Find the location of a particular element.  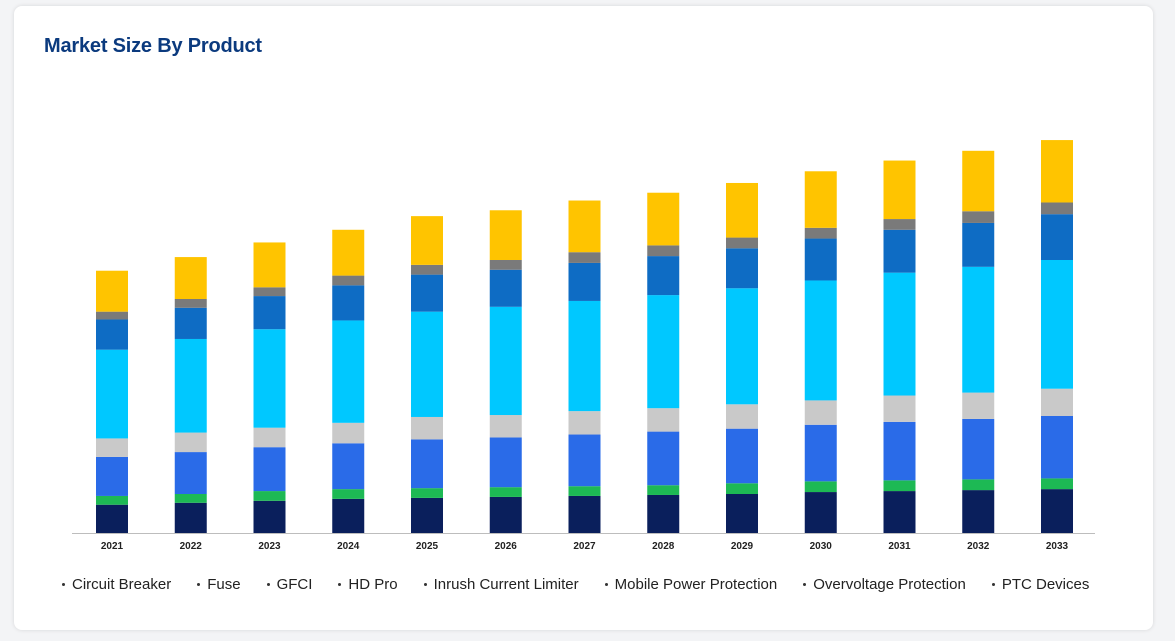

chart-title: Market Size By Product is located at coordinates (153, 46).